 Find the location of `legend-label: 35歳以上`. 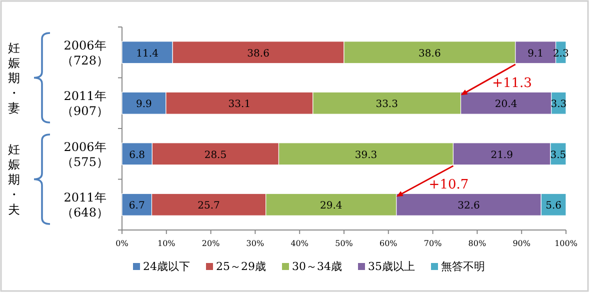

legend-label: 35歳以上 is located at coordinates (391, 266).